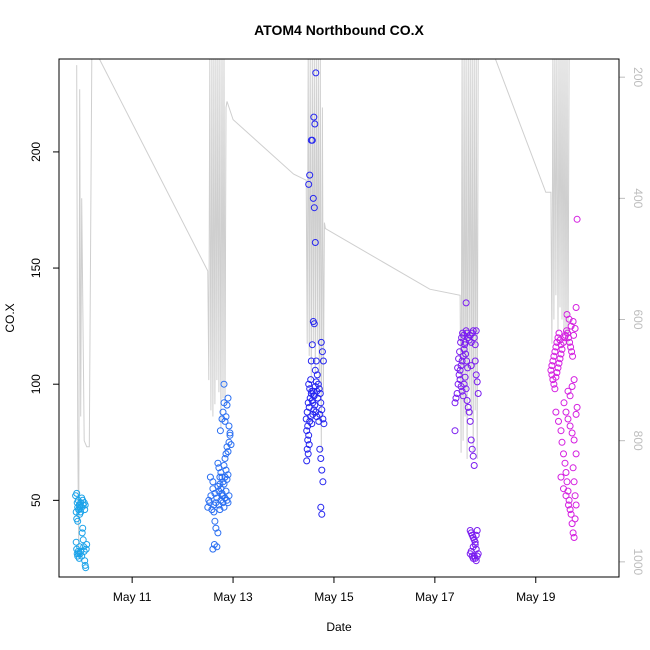 This screenshot has height=650, width=650. What do you see at coordinates (10, 317) in the screenshot?
I see `y-axis-label: CO.X` at bounding box center [10, 317].